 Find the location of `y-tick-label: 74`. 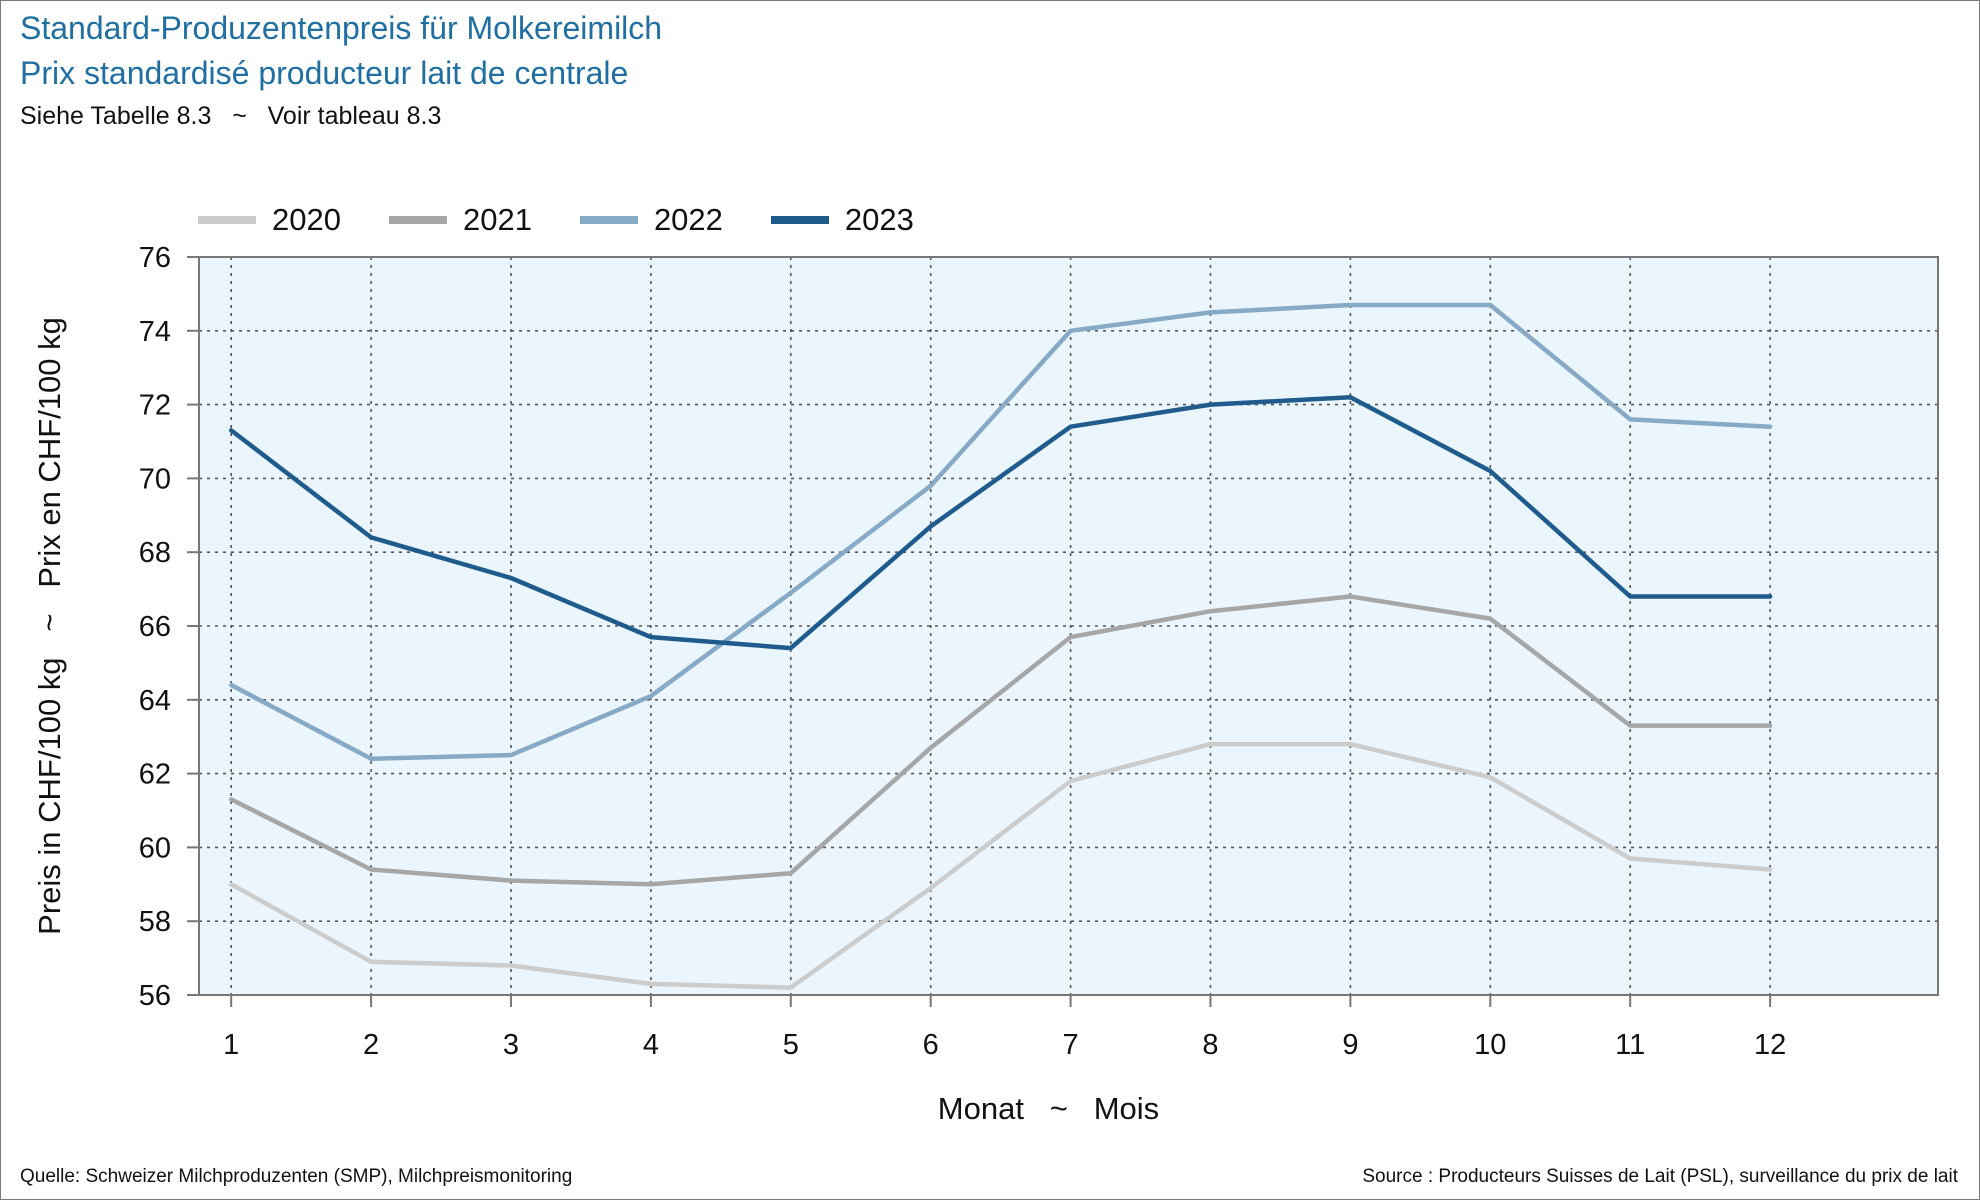

y-tick-label: 74 is located at coordinates (155, 332).